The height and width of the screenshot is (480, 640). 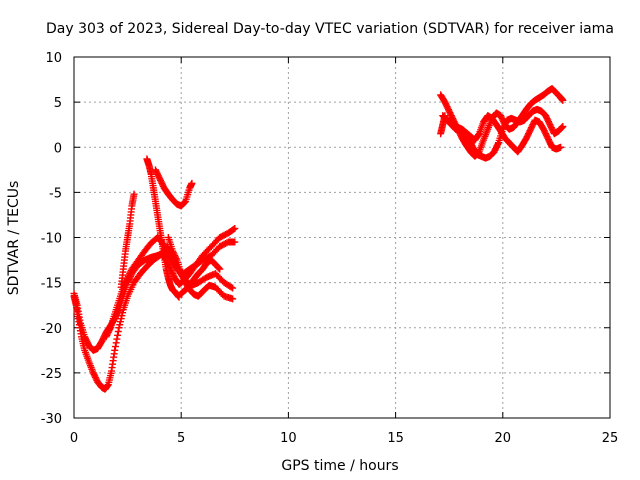 I want to click on x-tick-label: 10, so click(x=288, y=438).